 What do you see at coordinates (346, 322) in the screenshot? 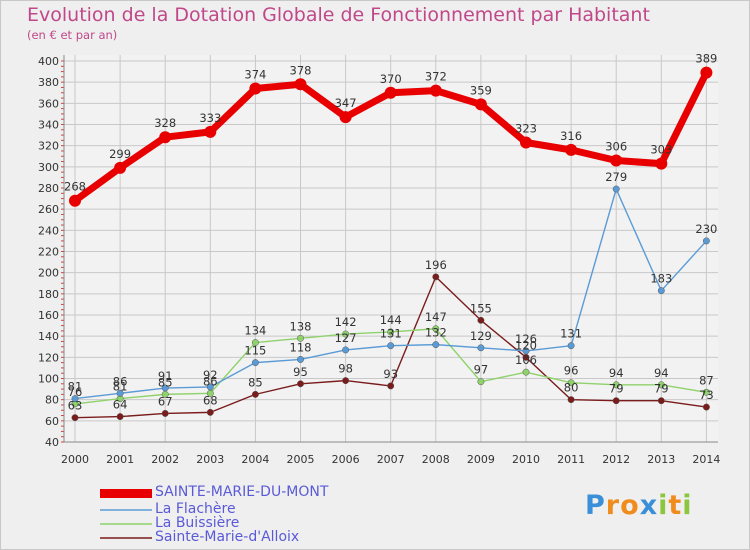
I see `data-label: 142` at bounding box center [346, 322].